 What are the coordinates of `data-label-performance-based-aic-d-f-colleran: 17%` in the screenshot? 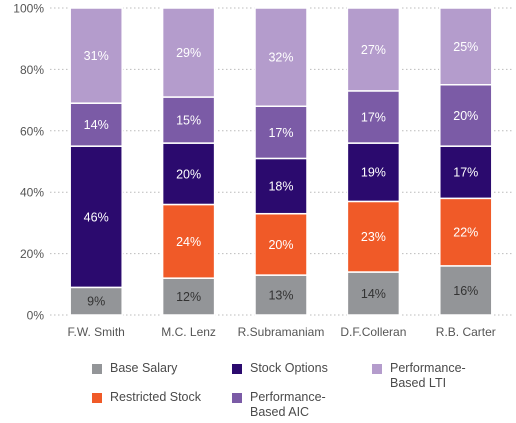 It's located at (373, 117).